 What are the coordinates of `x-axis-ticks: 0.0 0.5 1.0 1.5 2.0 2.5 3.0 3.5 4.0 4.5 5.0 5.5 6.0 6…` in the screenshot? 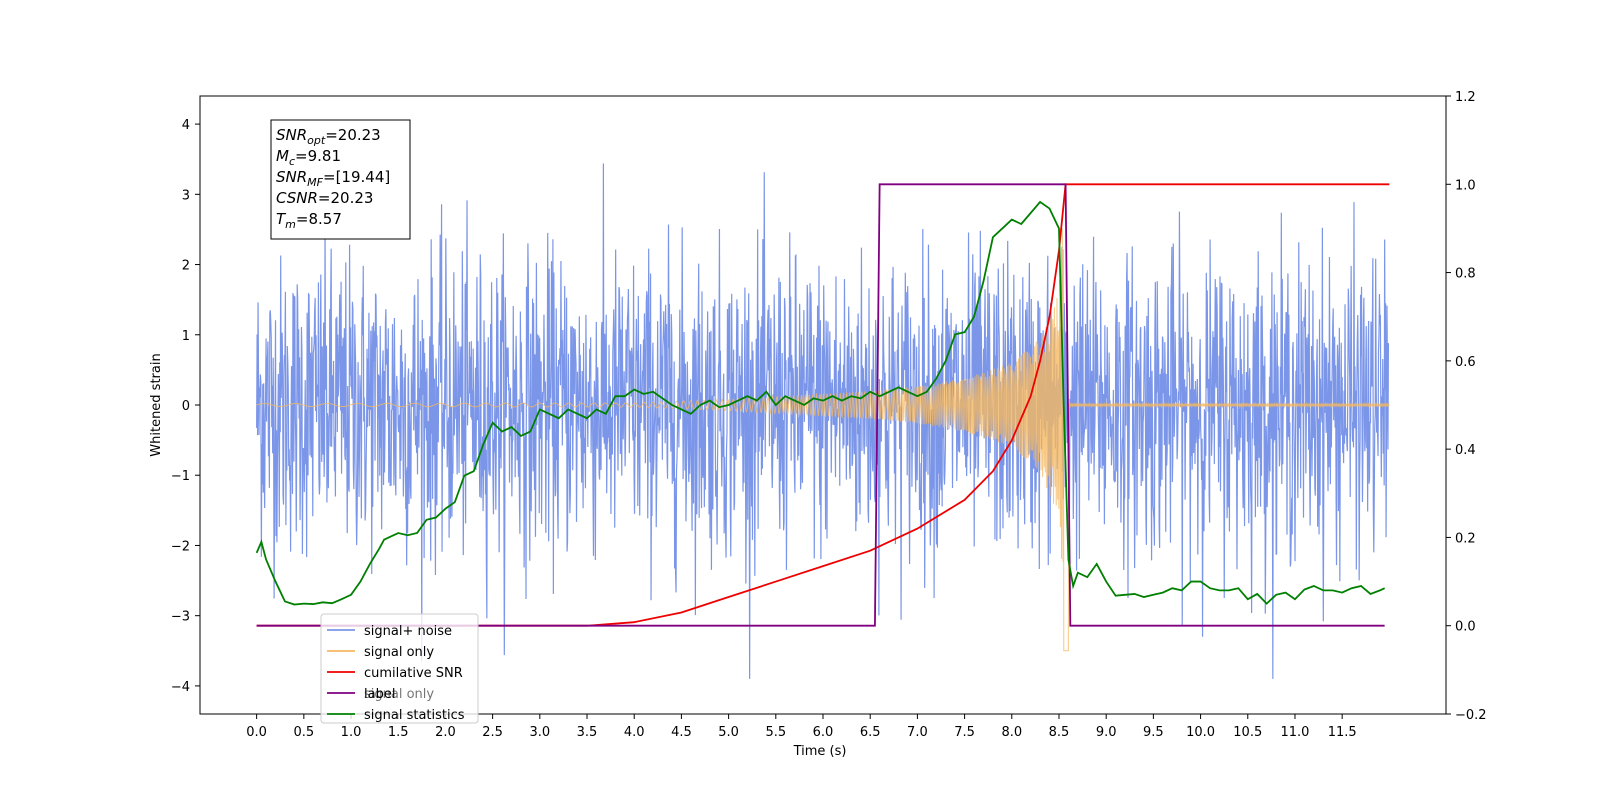 It's located at (801, 727).